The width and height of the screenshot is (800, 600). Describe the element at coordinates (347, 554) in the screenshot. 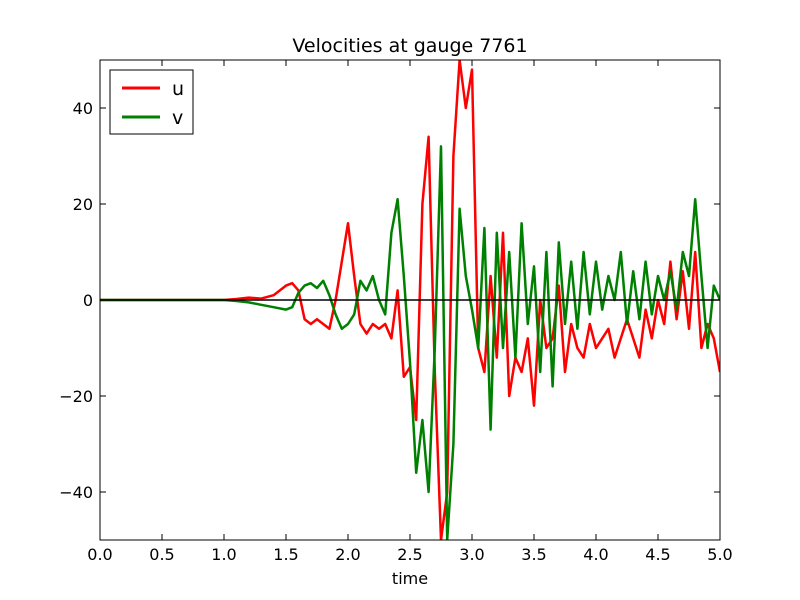

I see `x-tick-label: 2.0` at that location.